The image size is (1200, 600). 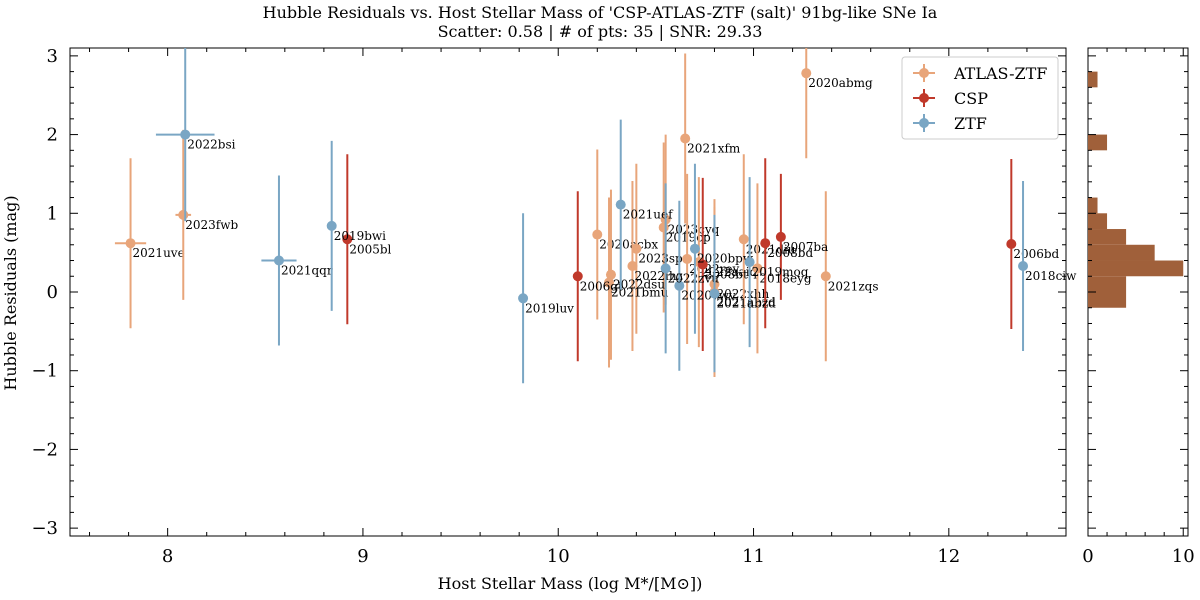 What do you see at coordinates (780, 272) in the screenshot?
I see `point-label: 2019moq` at bounding box center [780, 272].